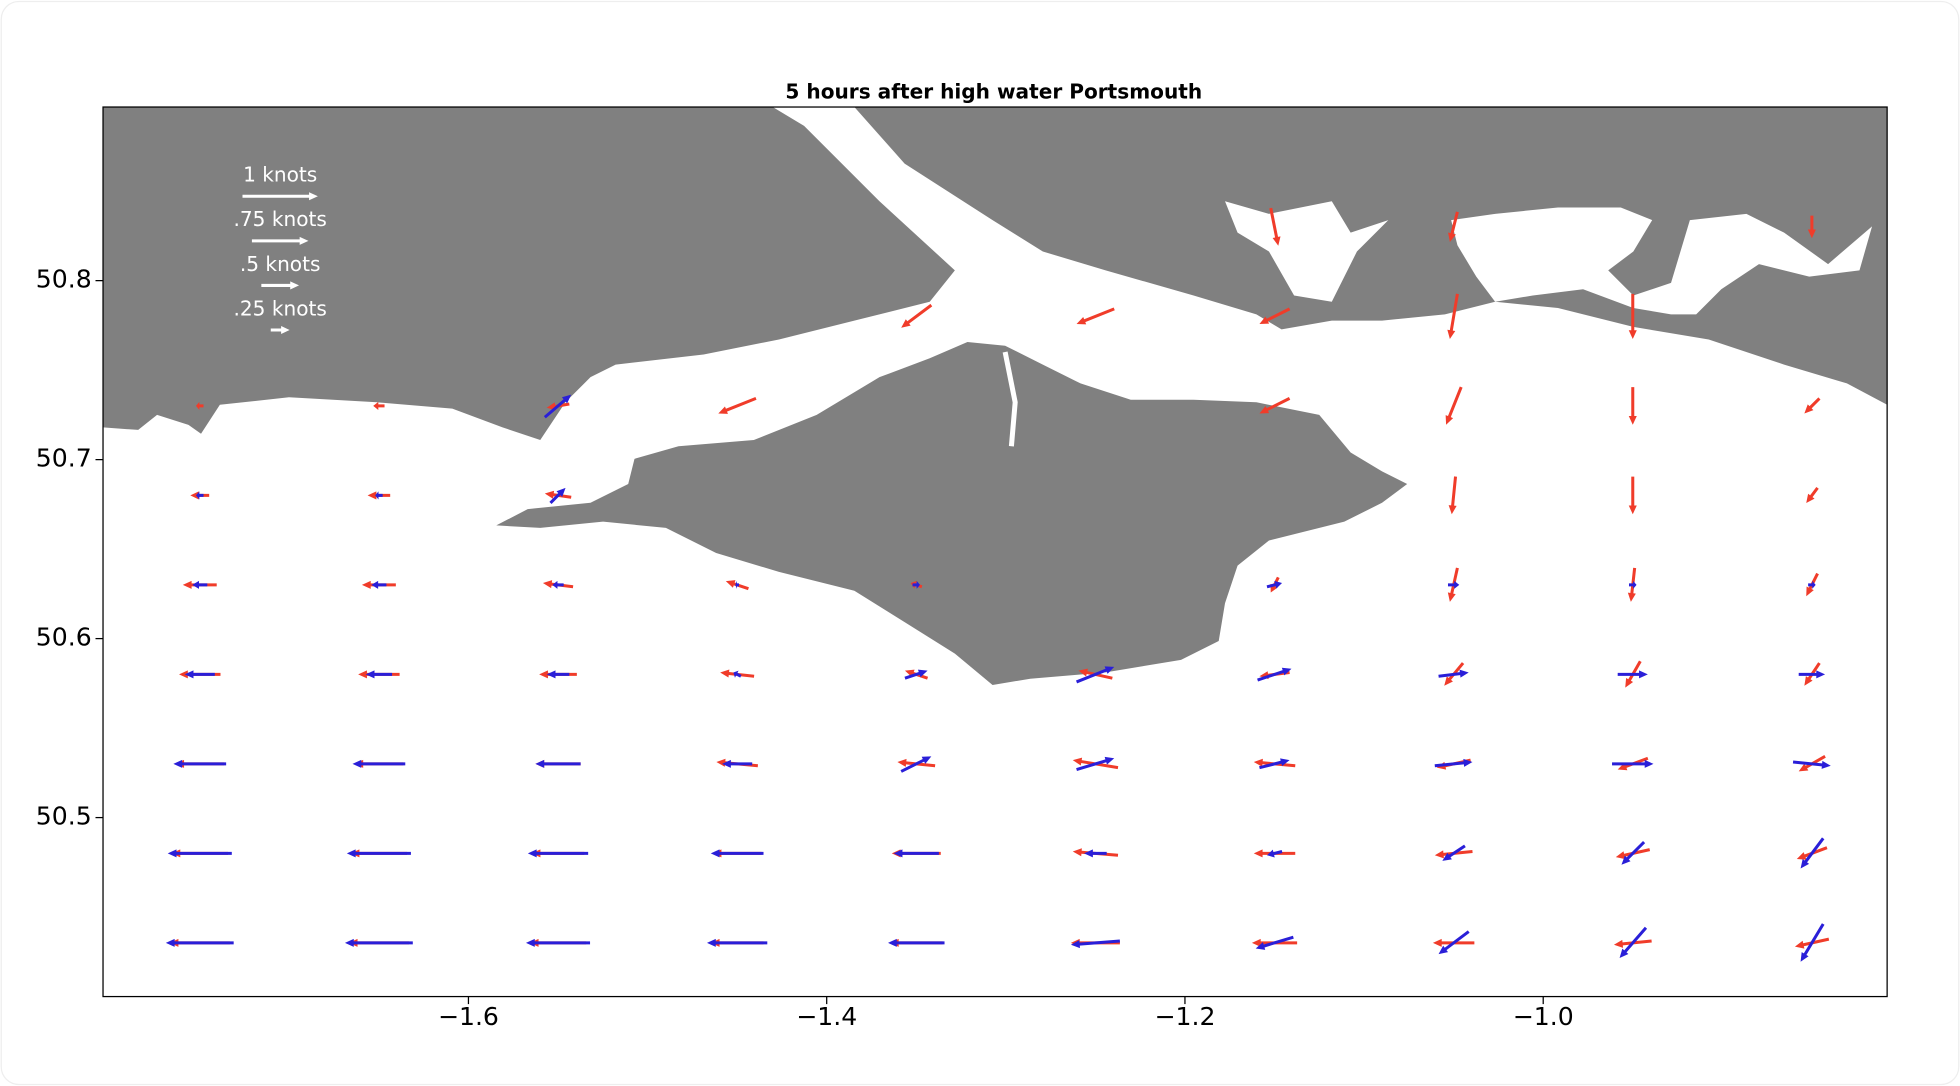 This screenshot has width=1960, height=1086. Describe the element at coordinates (826, 1016) in the screenshot. I see `x-tick-label: −1.4` at that location.